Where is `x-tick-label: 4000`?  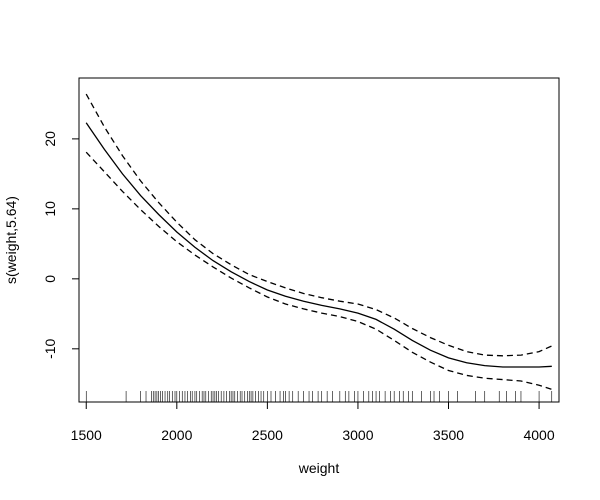
x-tick-label: 4000 is located at coordinates (538, 435).